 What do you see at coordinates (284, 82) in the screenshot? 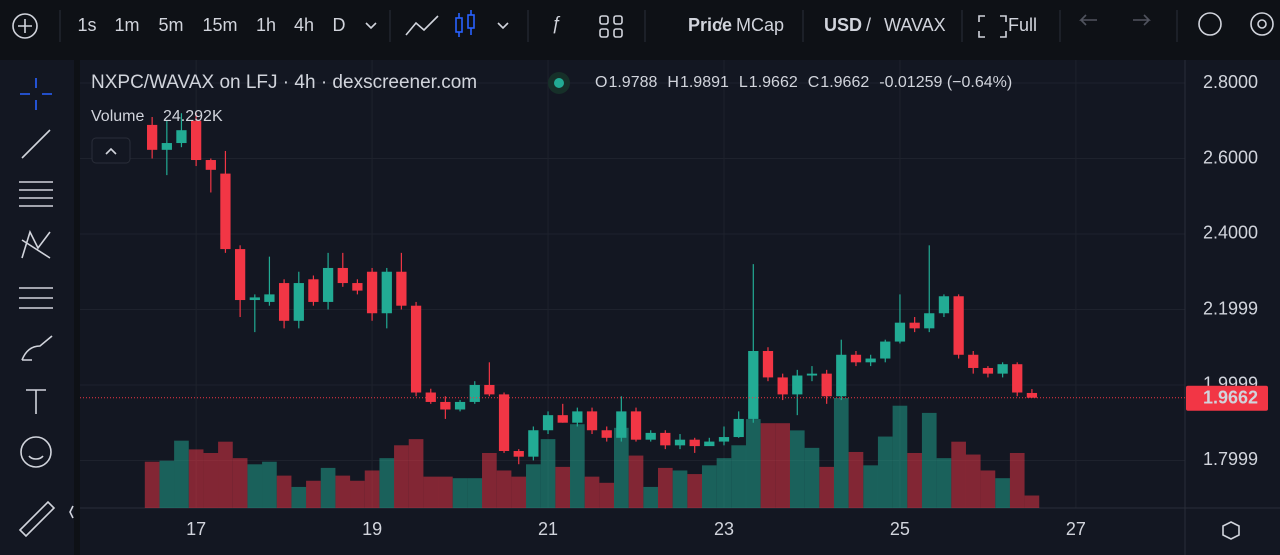
I see `chart-title: NXPC/WAVAX on LFJ · 4h · dexscreener.com` at bounding box center [284, 82].